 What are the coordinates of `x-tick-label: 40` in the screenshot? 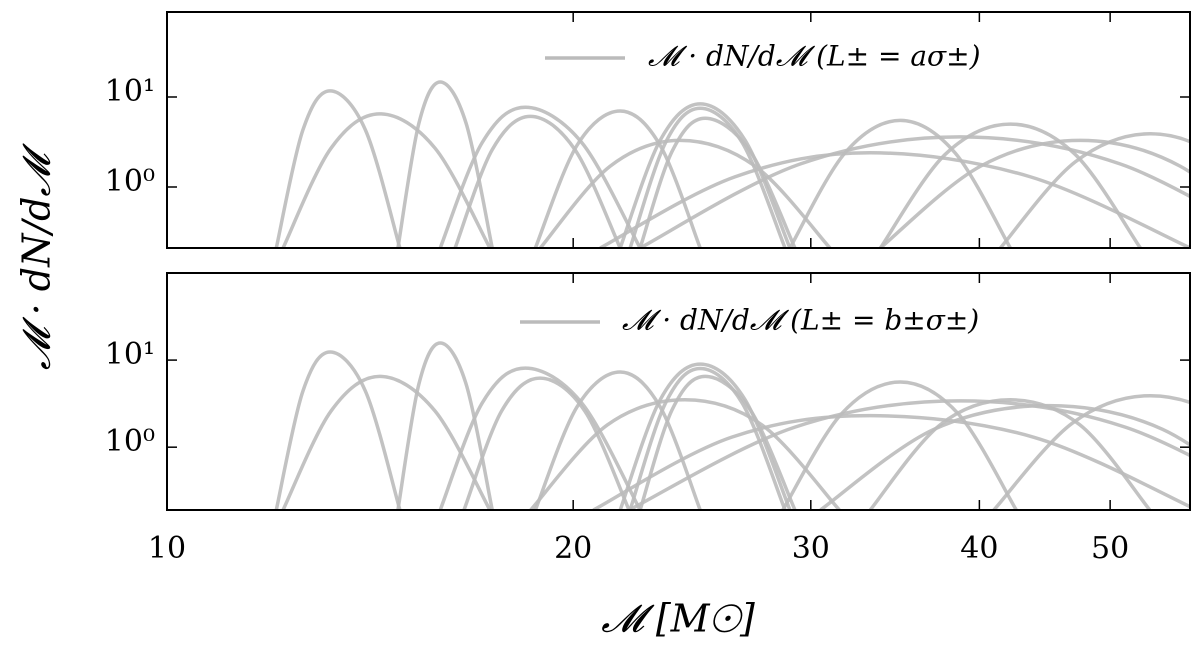 It's located at (979, 548).